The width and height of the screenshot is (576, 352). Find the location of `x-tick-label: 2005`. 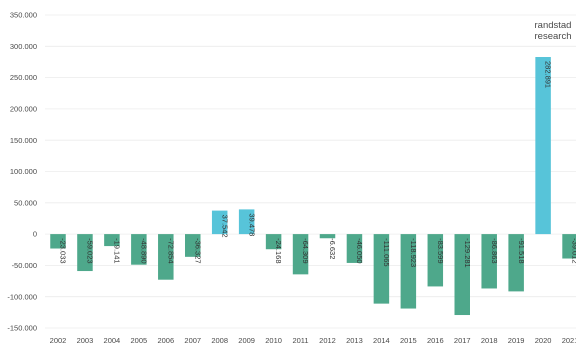

x-tick-label: 2005 is located at coordinates (139, 340).